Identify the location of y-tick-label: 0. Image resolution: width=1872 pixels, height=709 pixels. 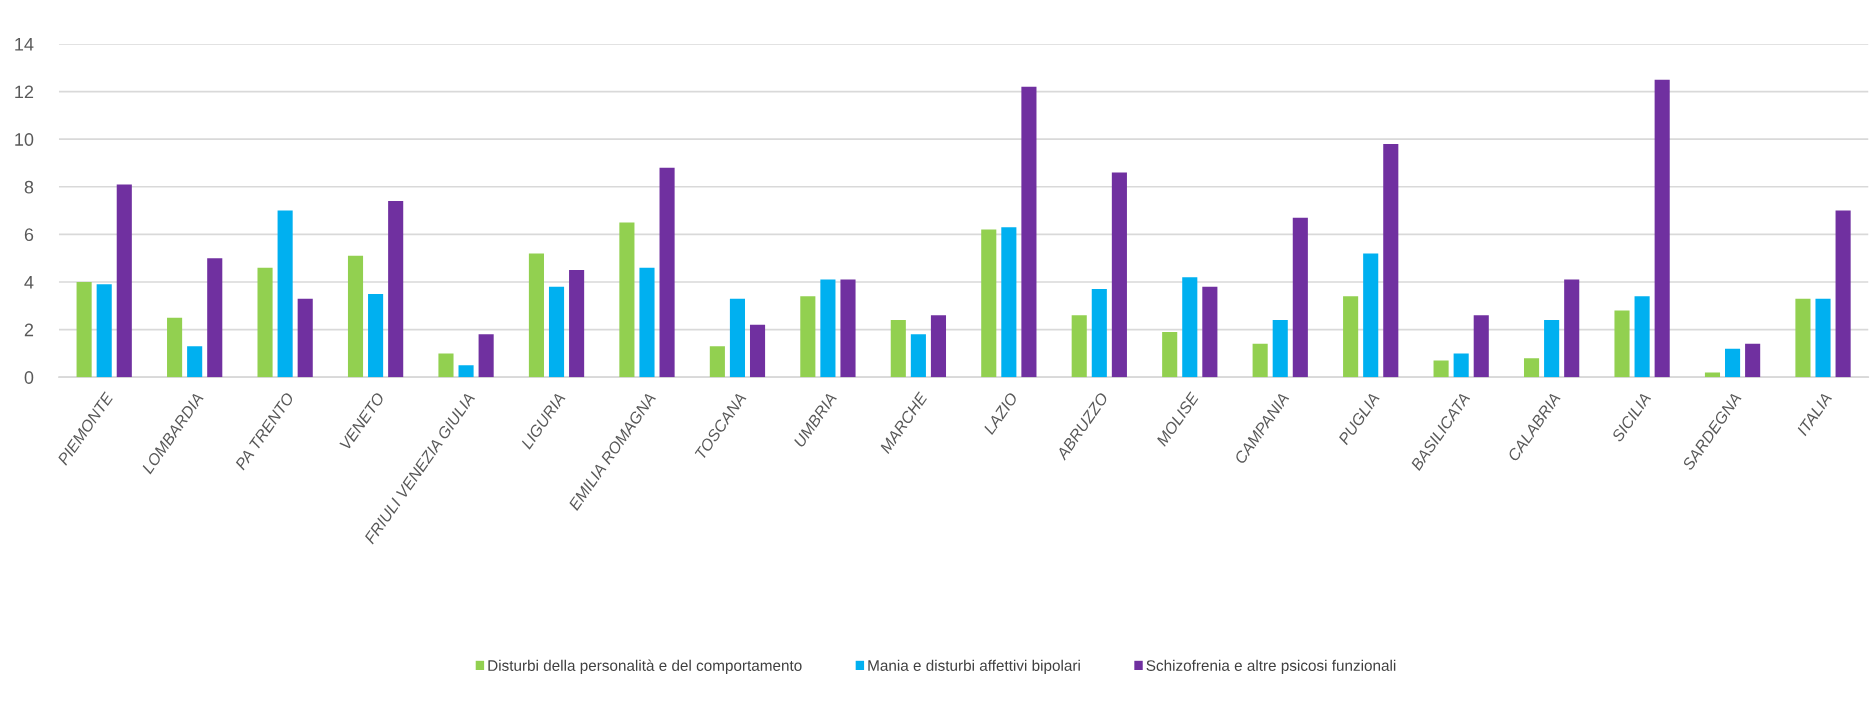
(29, 377).